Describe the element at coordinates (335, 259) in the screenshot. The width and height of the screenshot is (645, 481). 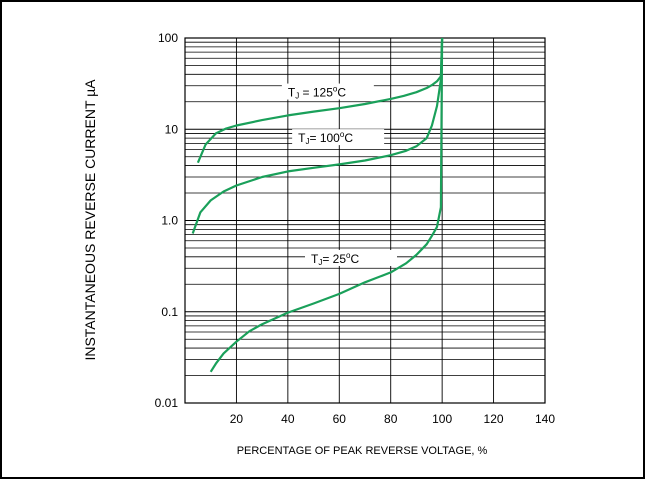
I see `curve-label-series-3: TJ= 25oC` at that location.